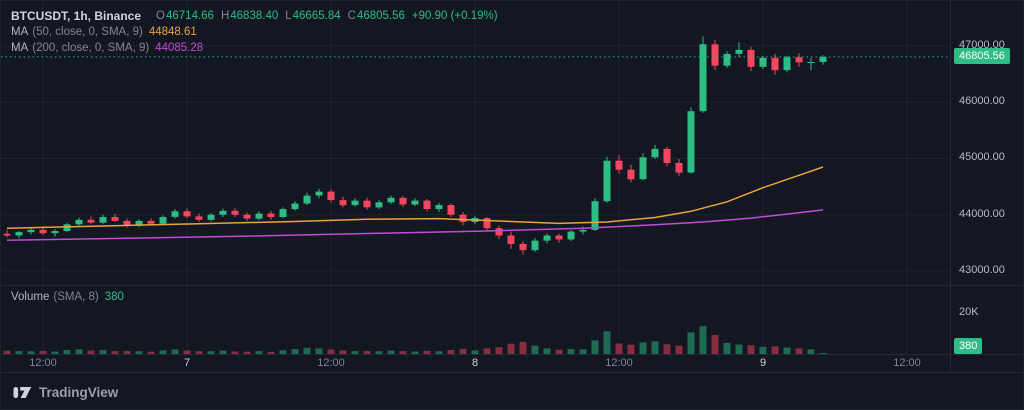 The height and width of the screenshot is (410, 1024). Describe the element at coordinates (225, 16) in the screenshot. I see `high-label: H` at that location.